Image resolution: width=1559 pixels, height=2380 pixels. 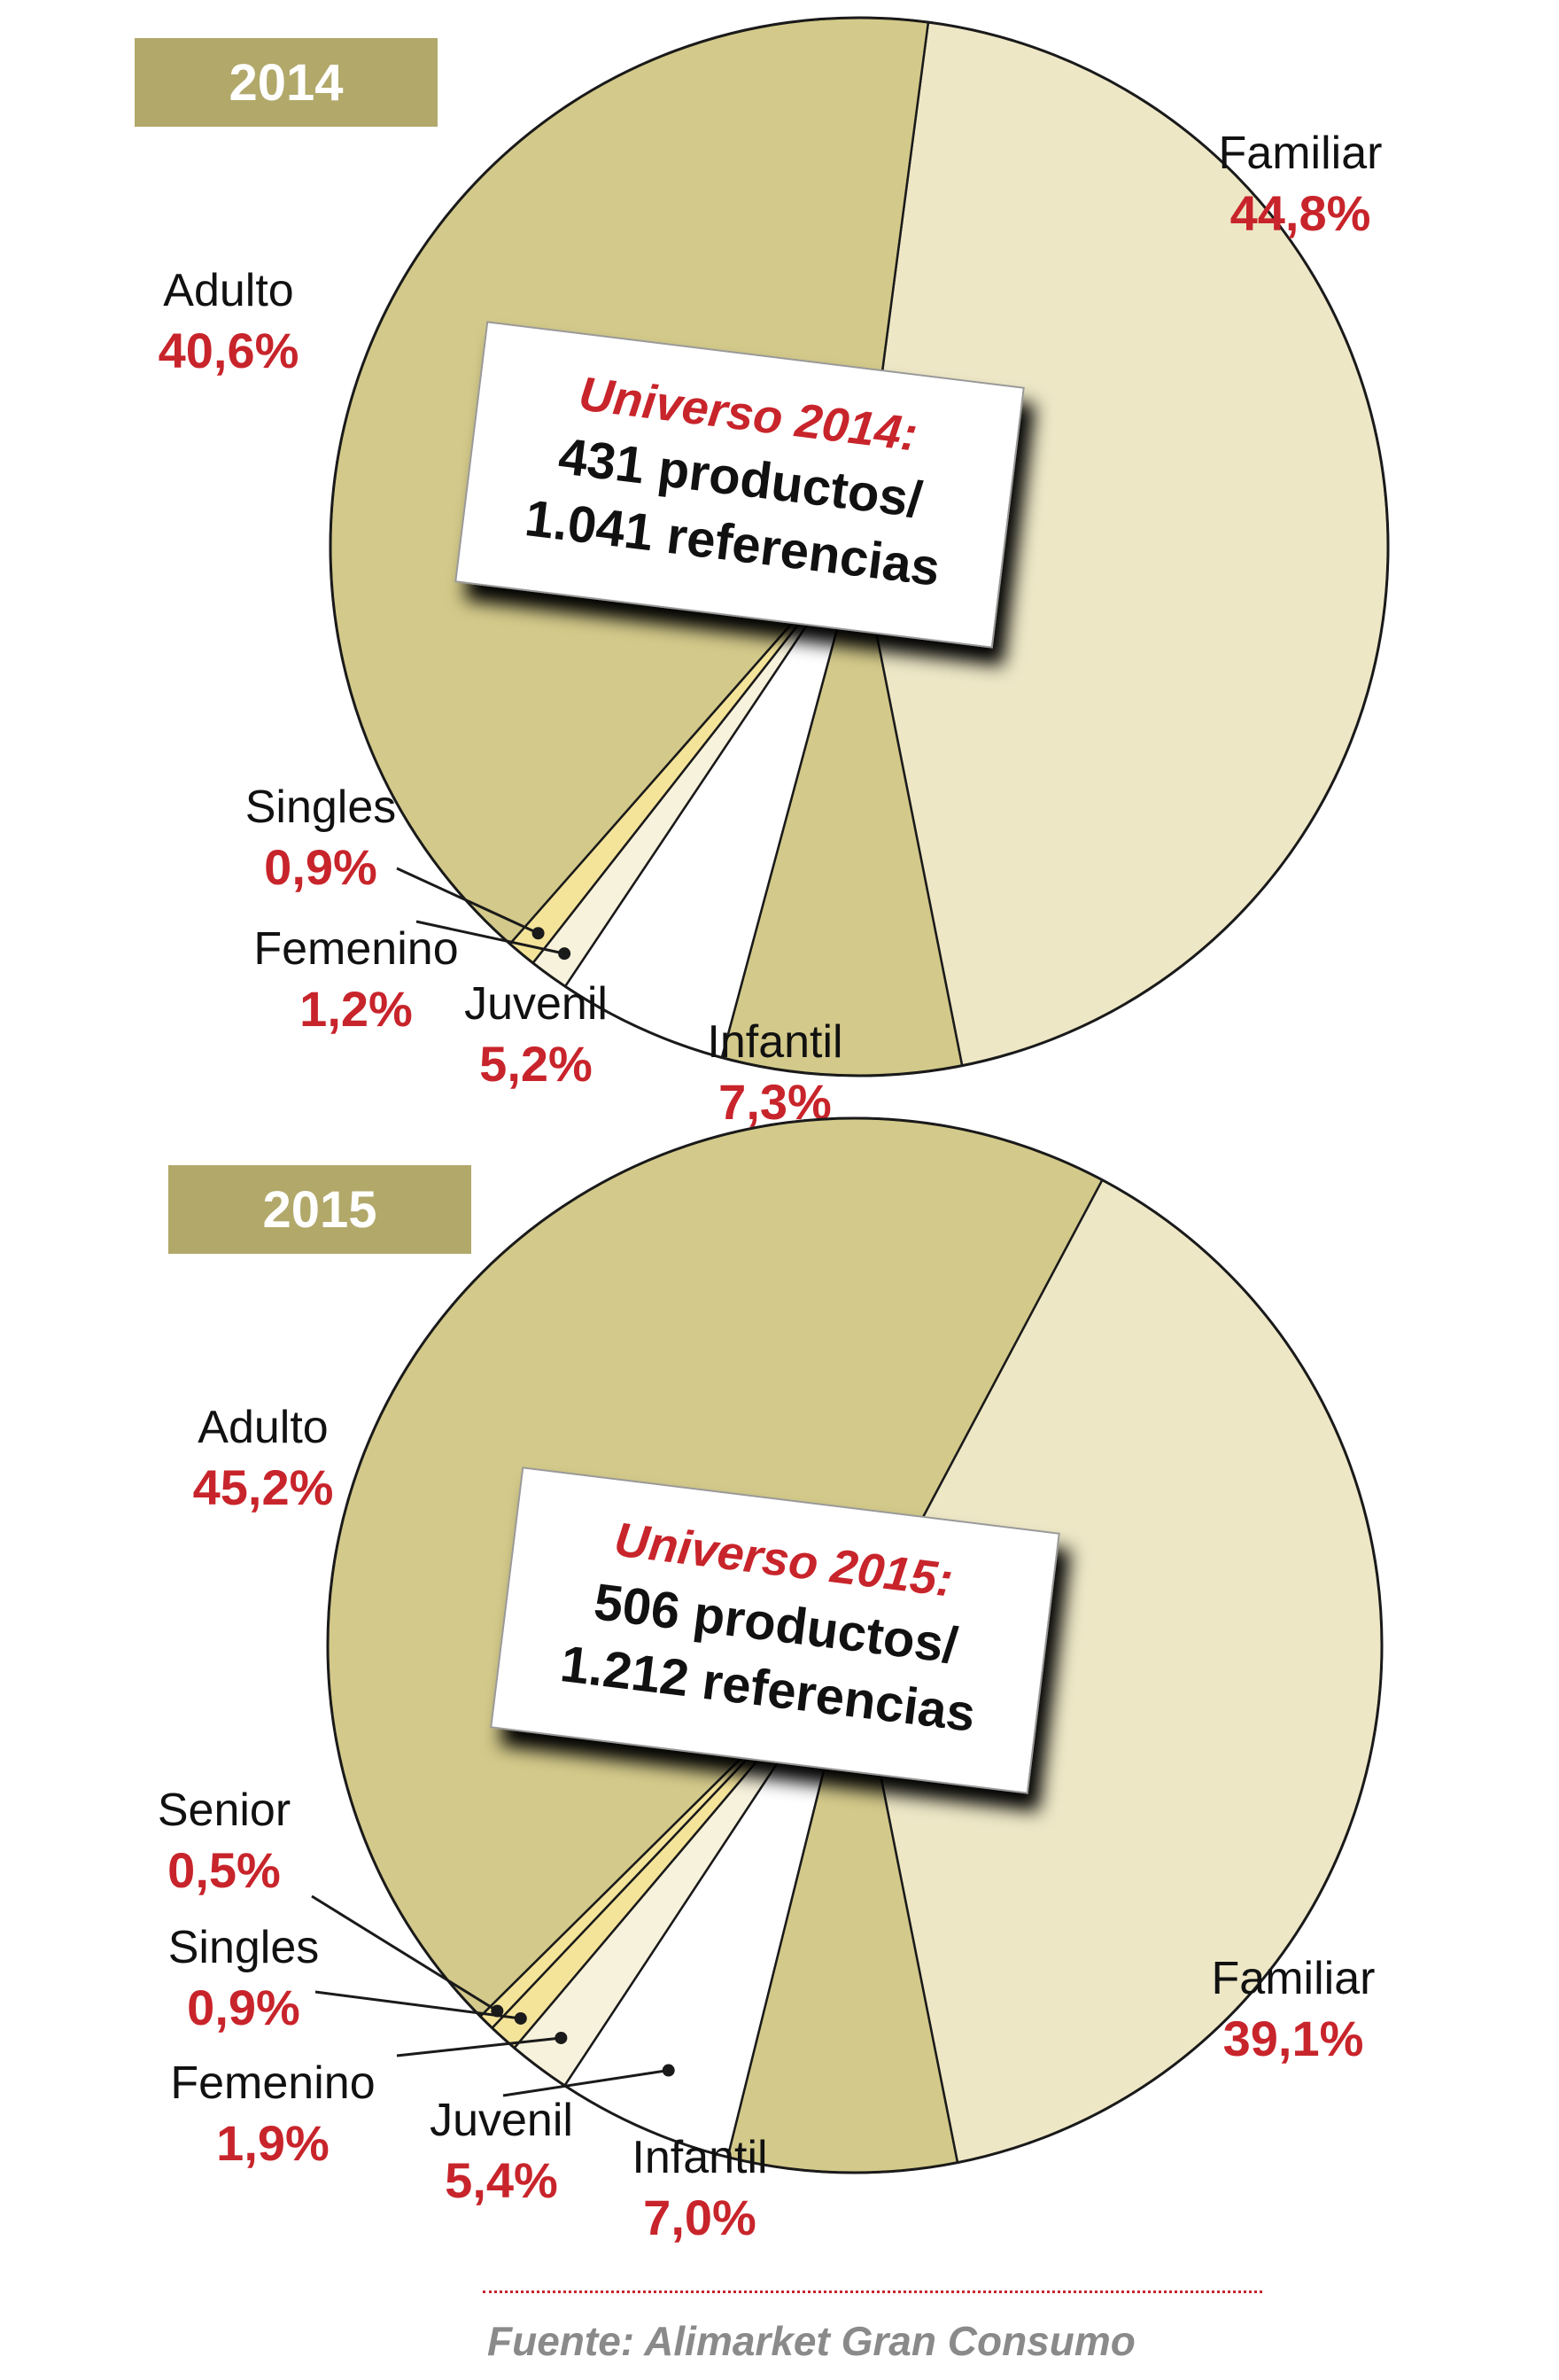 What do you see at coordinates (356, 1009) in the screenshot?
I see `value-femenino-2014: 1,2%` at bounding box center [356, 1009].